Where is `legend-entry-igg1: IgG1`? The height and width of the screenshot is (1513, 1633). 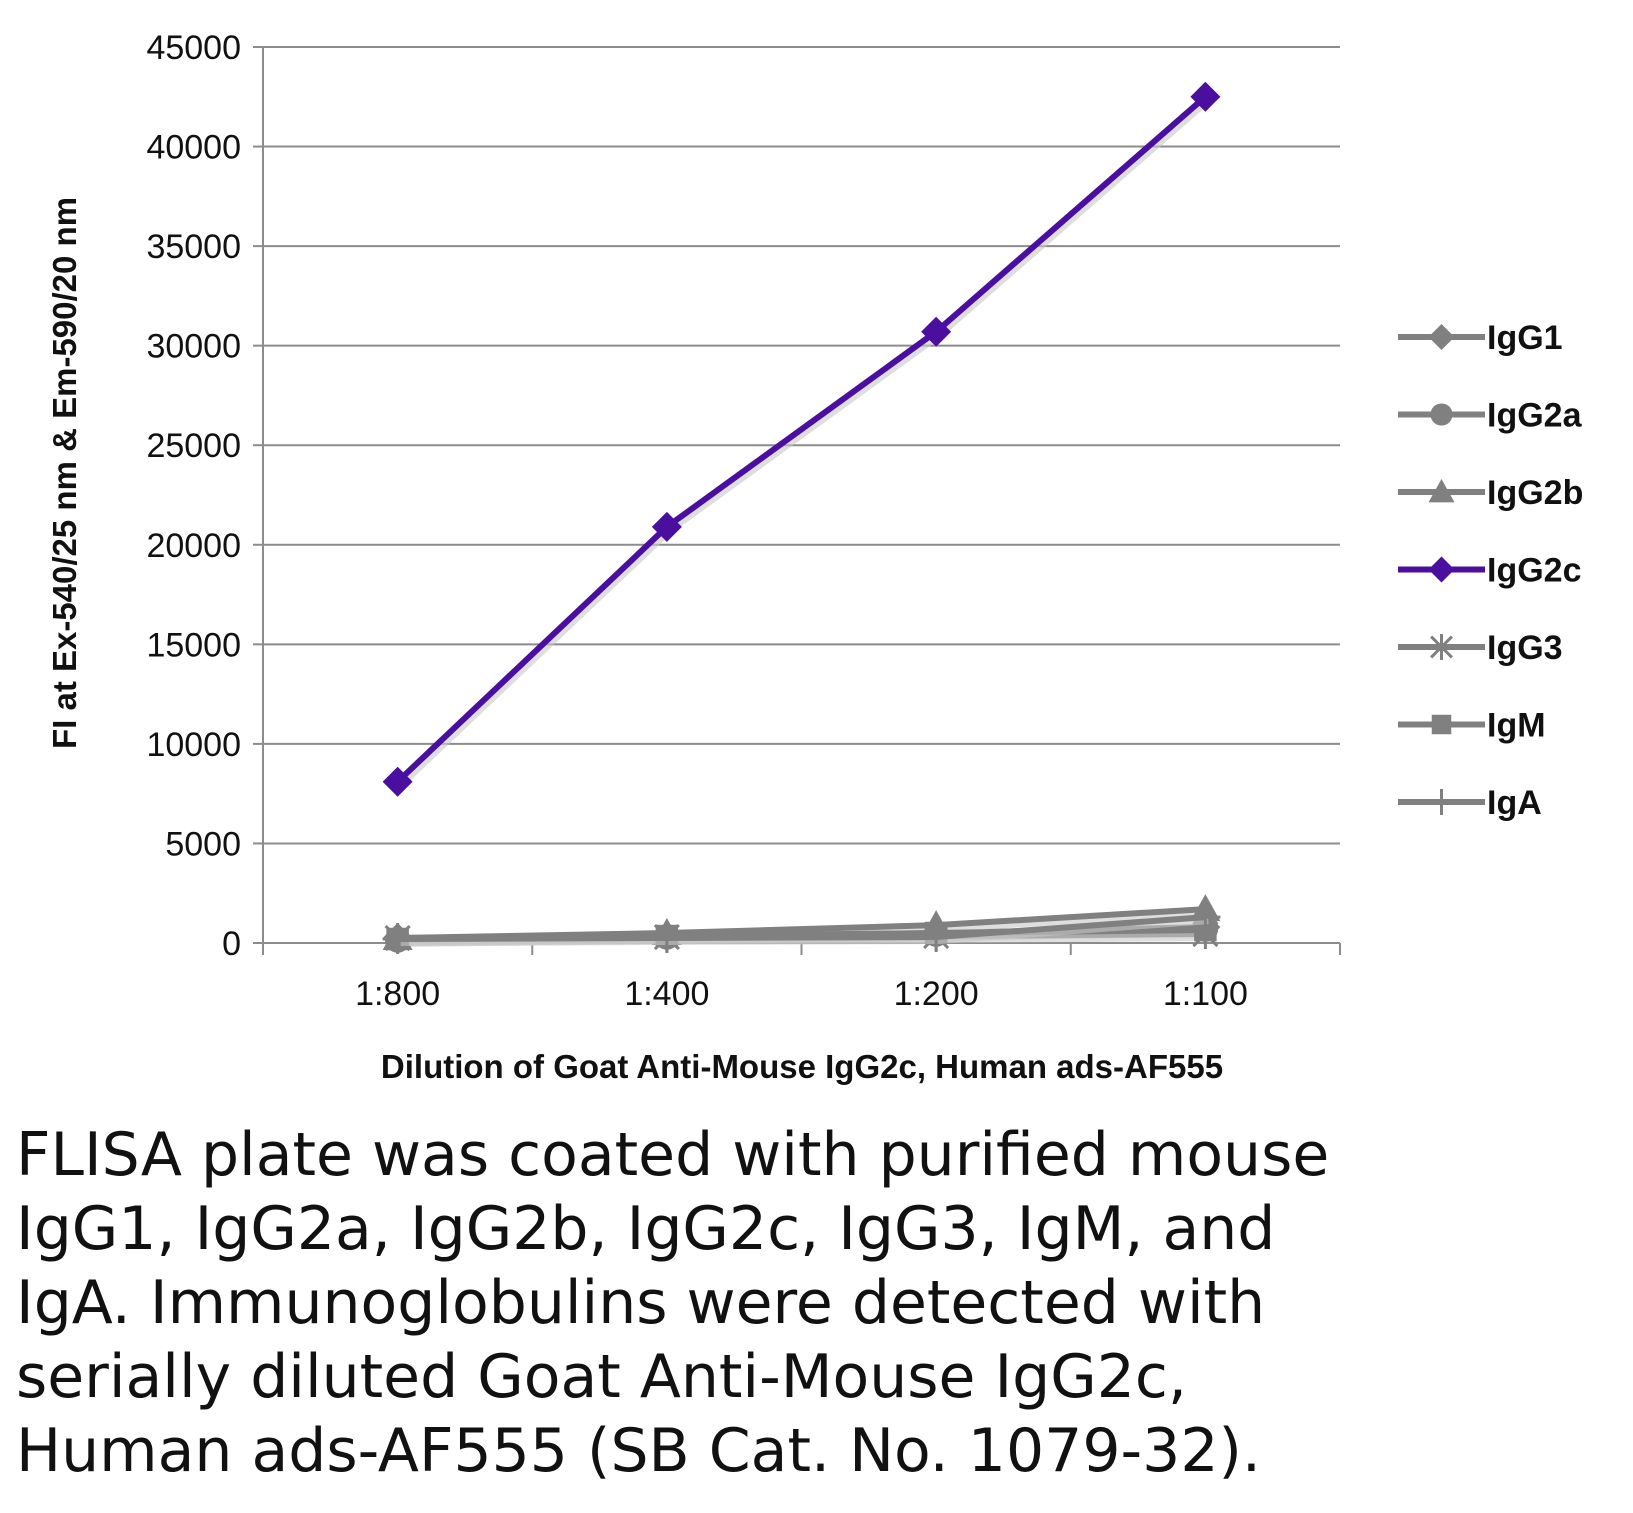
legend-entry-igg1: IgG1 is located at coordinates (1480, 338).